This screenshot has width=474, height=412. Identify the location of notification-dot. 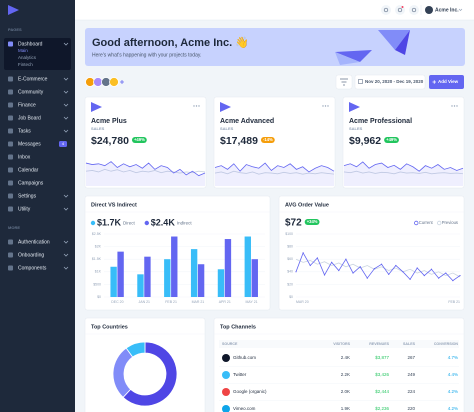
(402, 7).